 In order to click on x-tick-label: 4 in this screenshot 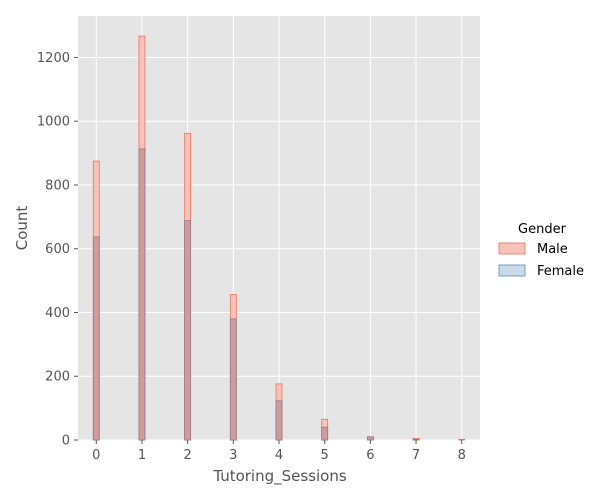, I will do `click(279, 455)`.